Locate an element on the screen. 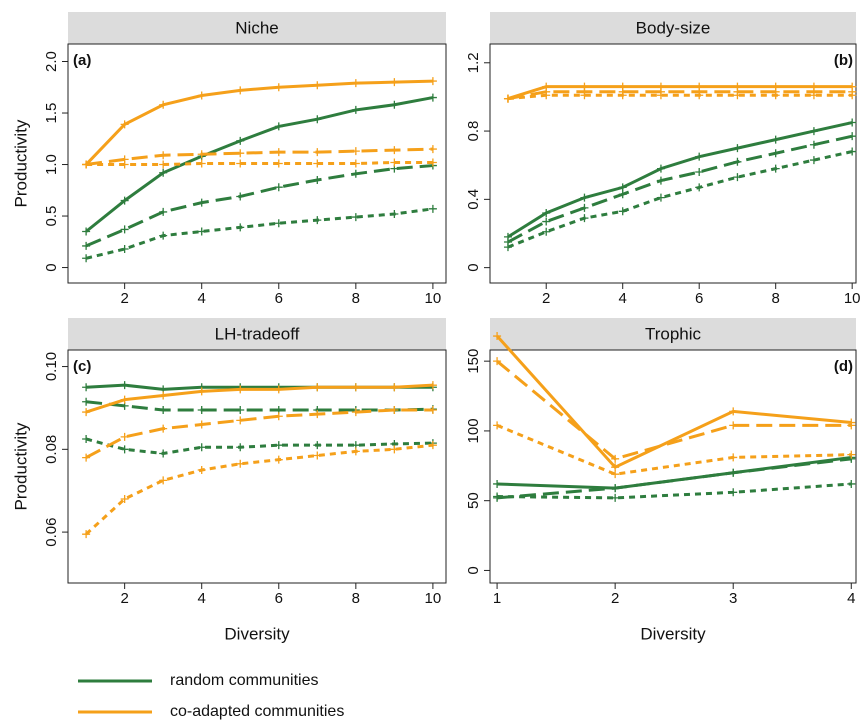 The image size is (860, 720). y-tick-label: 0.08 is located at coordinates (51, 449).